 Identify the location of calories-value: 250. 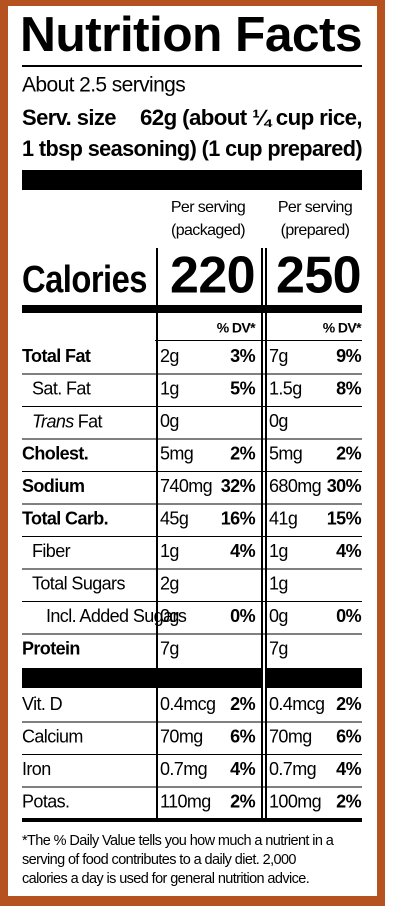
(318, 276).